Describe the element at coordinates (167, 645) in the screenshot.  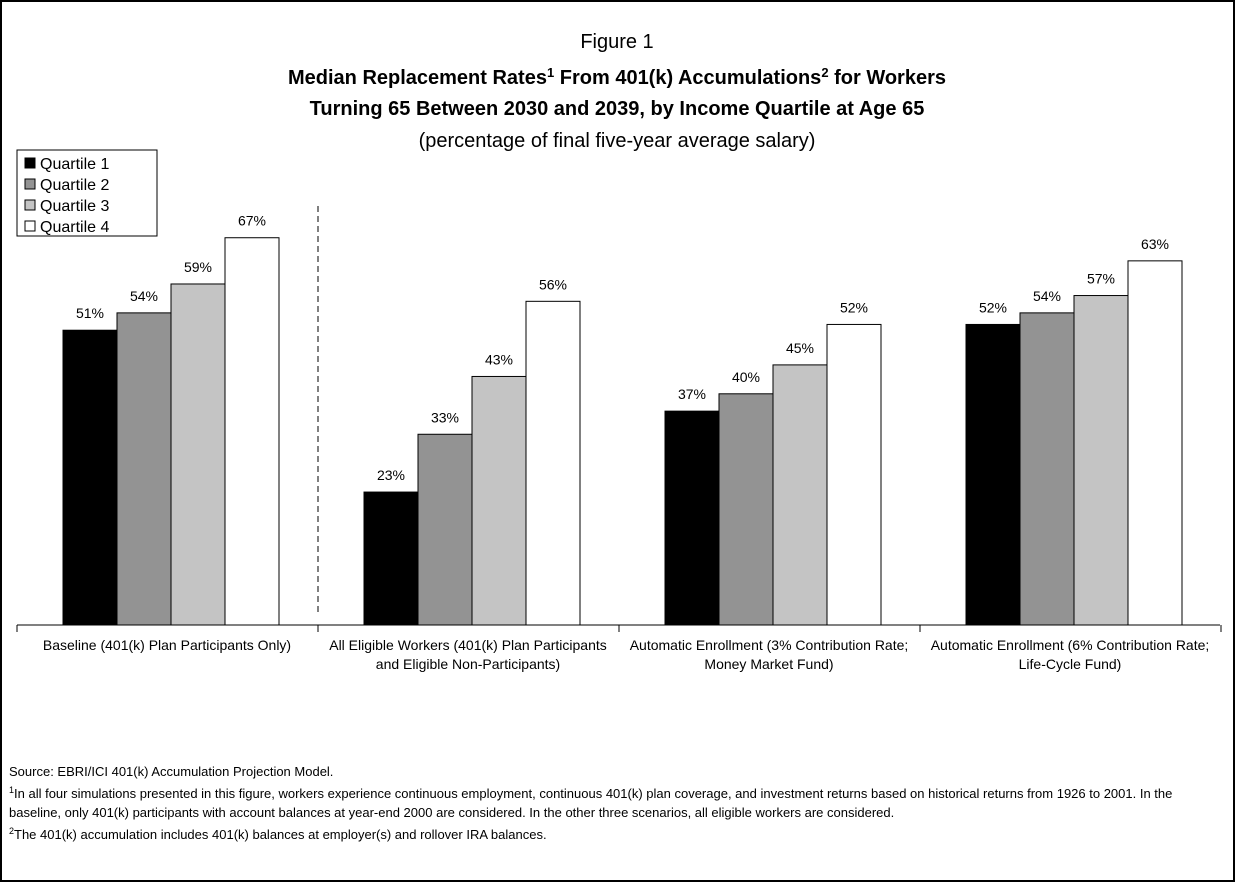
I see `x-tick-label: Baseline (401(k) Plan Participants Only)` at that location.